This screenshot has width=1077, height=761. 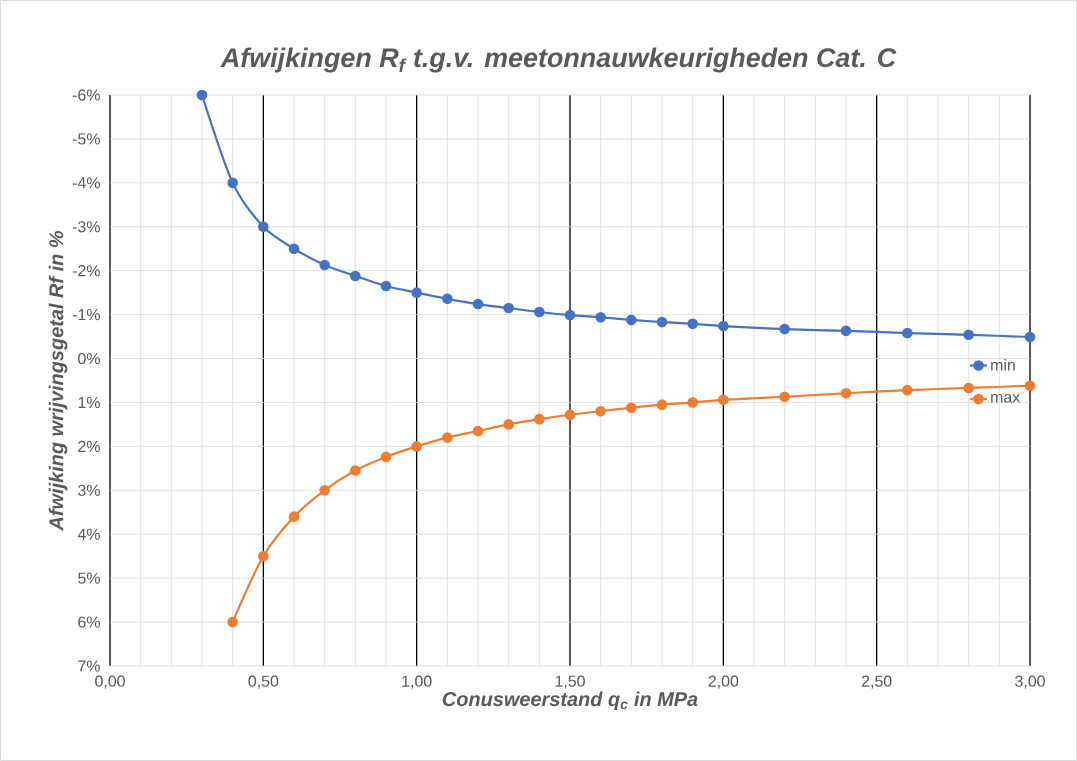 What do you see at coordinates (89, 622) in the screenshot?
I see `y-tick-label: 6%` at bounding box center [89, 622].